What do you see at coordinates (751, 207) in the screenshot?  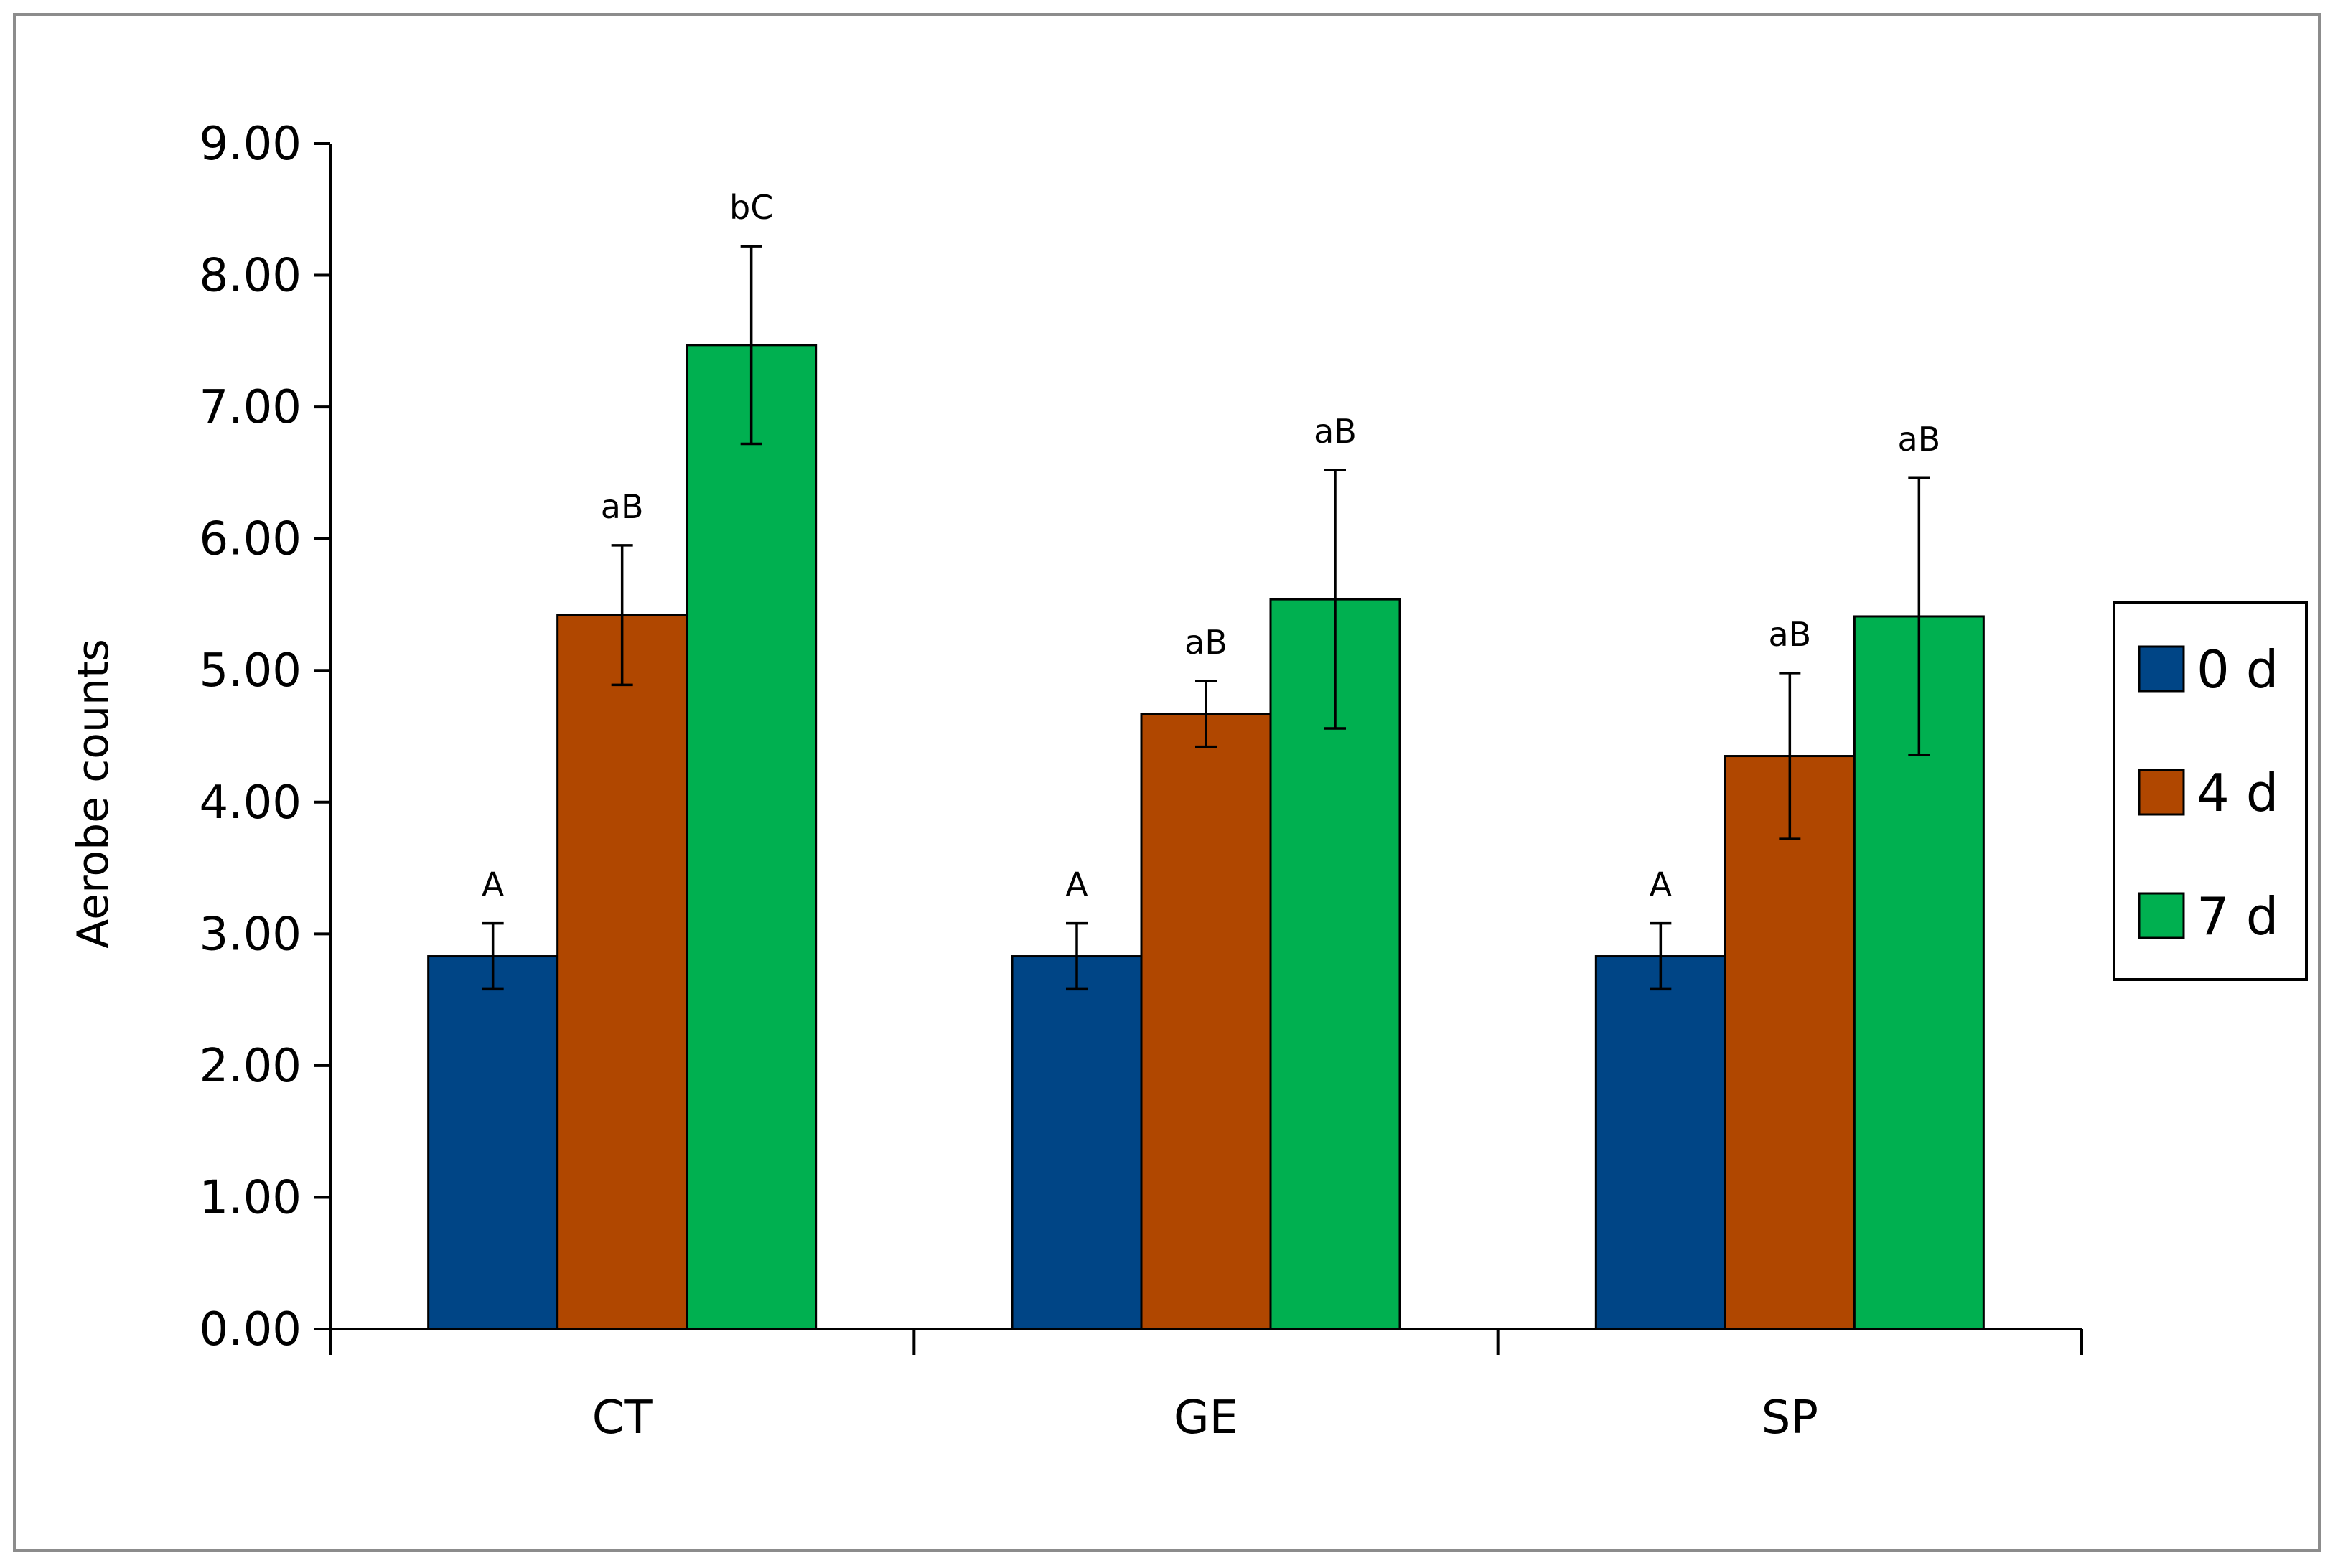 I see `significance-label: bC` at bounding box center [751, 207].